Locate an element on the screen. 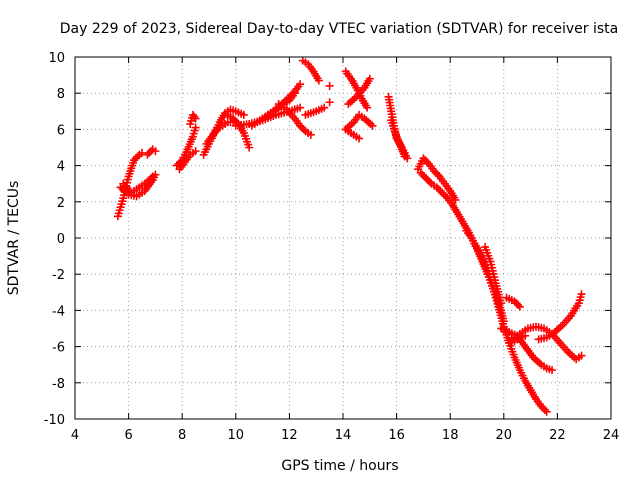  y-tick-label: 0 is located at coordinates (61, 239).